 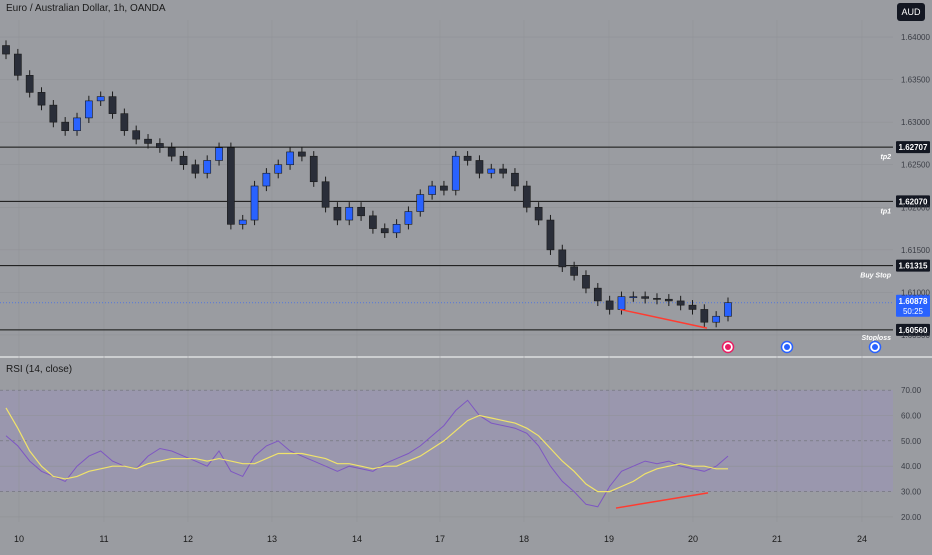 What do you see at coordinates (357, 539) in the screenshot?
I see `time-tick-label: 14` at bounding box center [357, 539].